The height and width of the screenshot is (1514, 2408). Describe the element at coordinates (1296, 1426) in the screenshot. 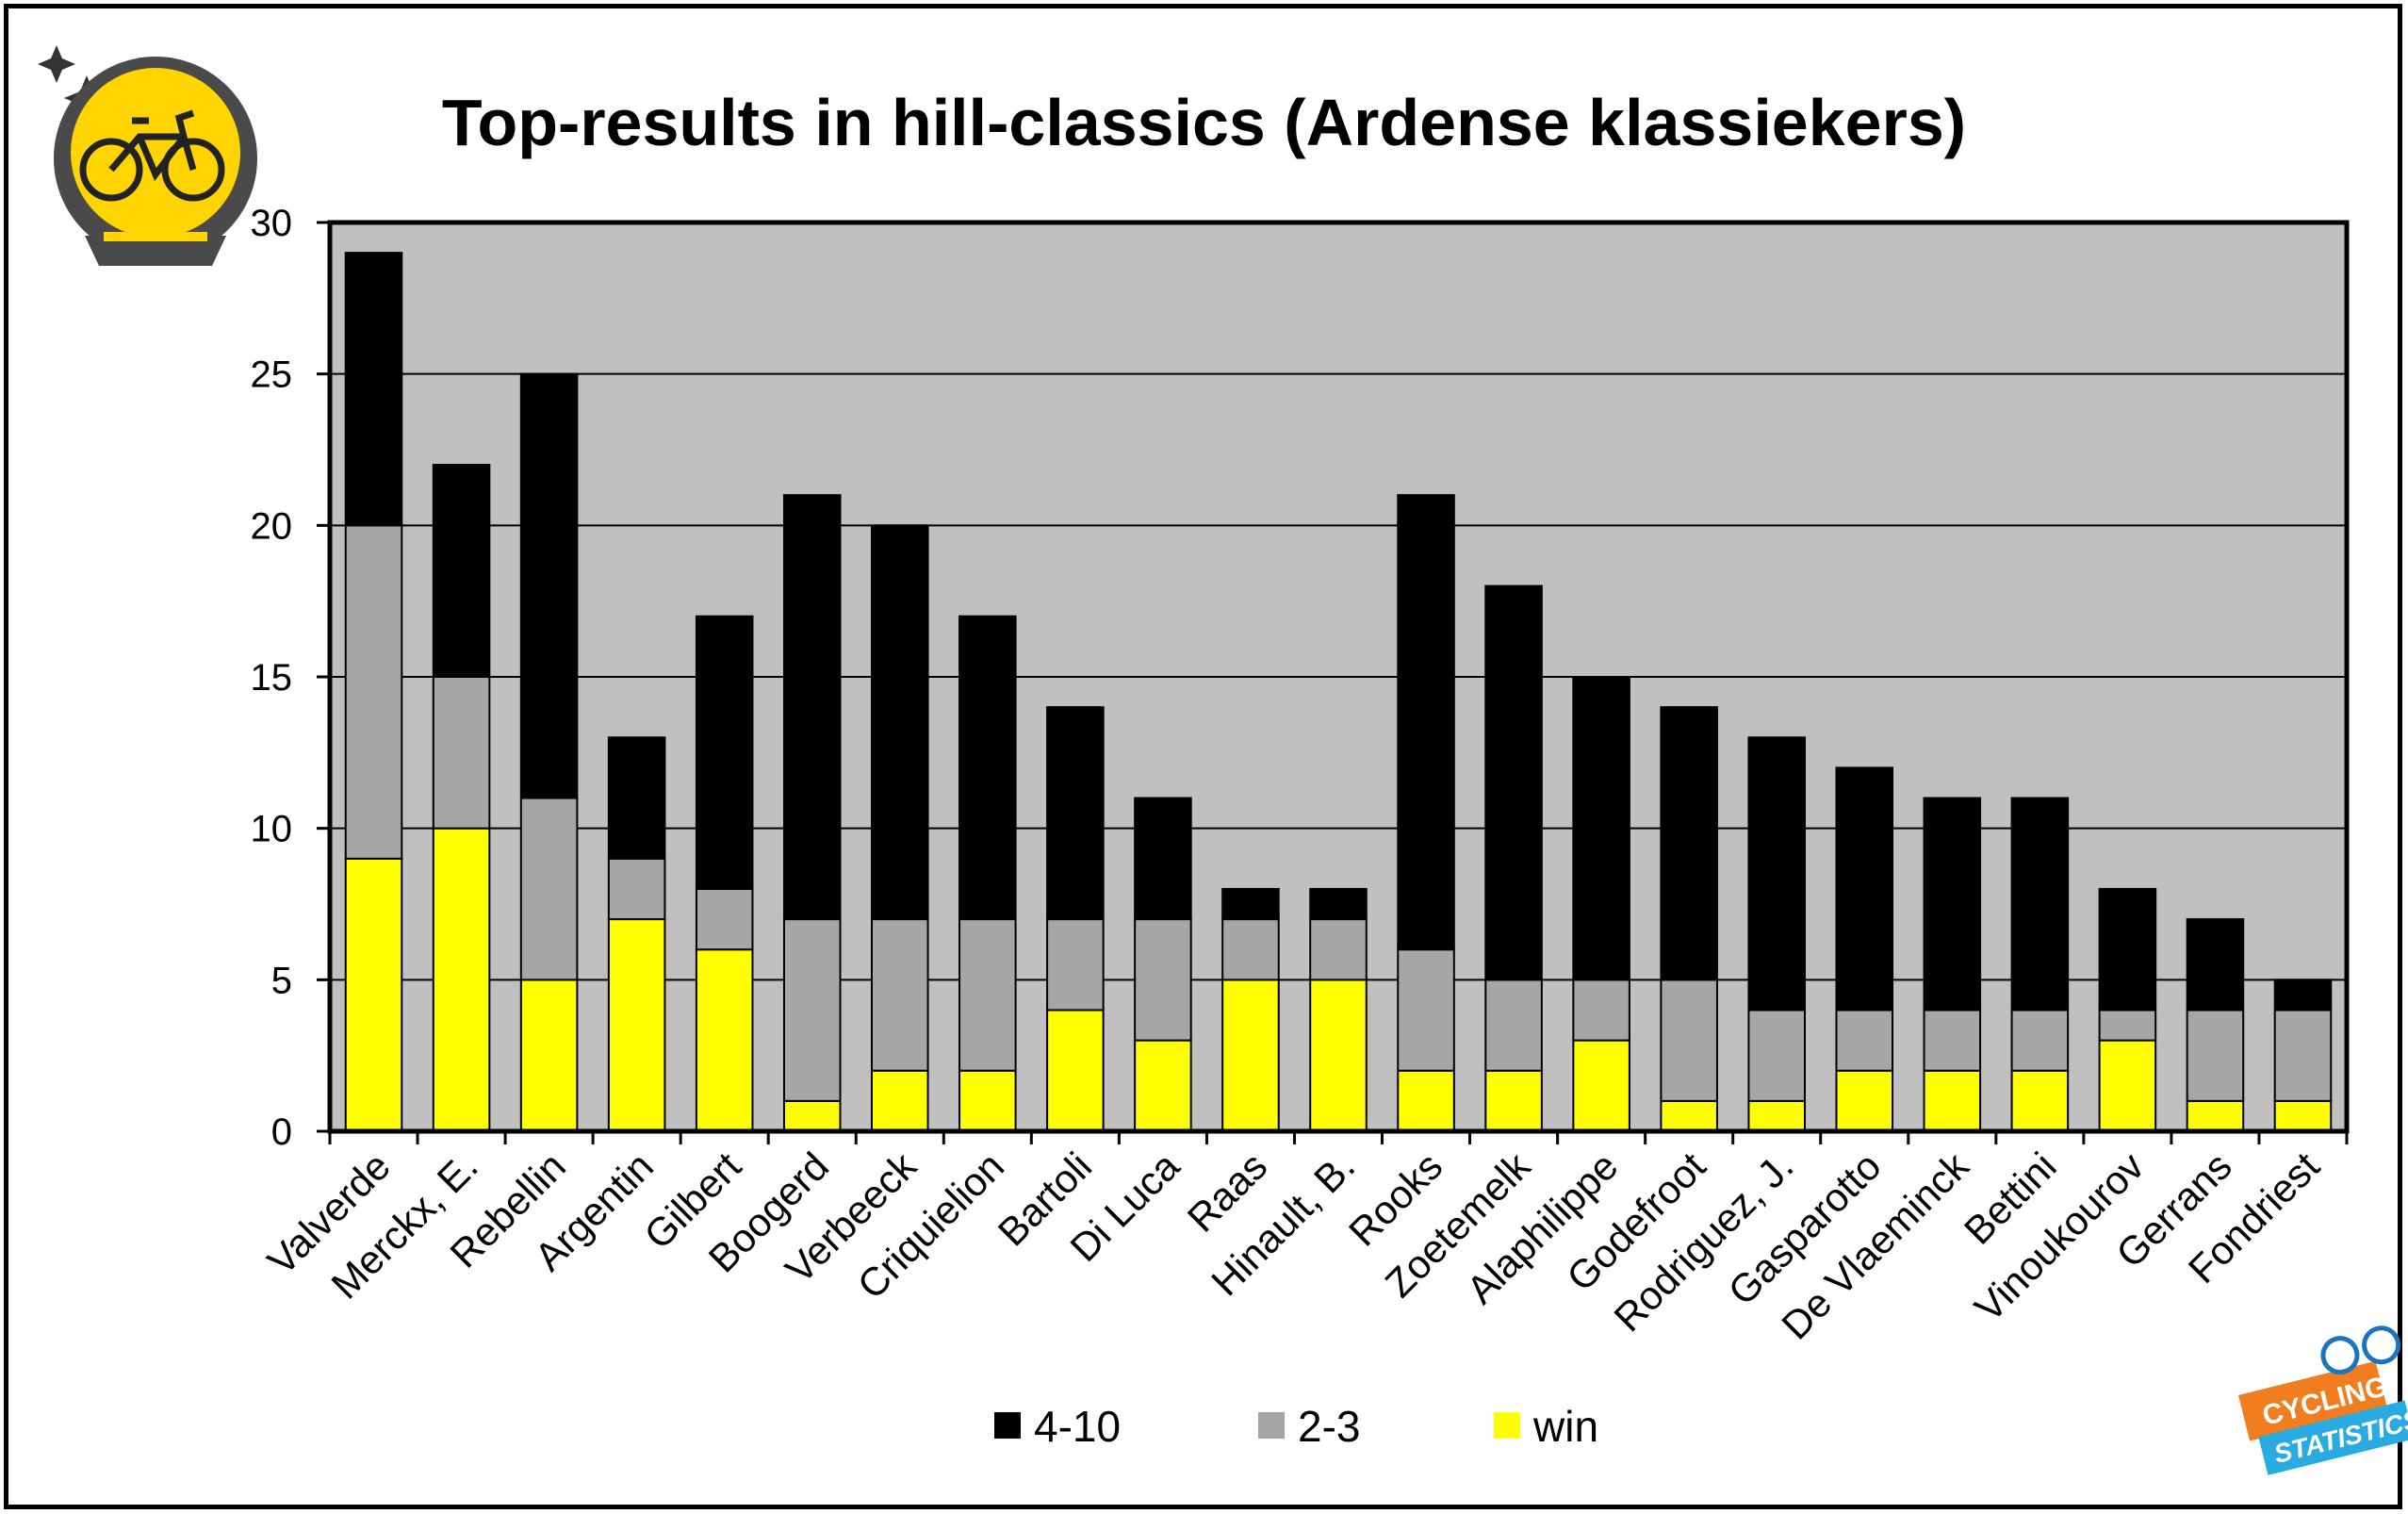

I see `legend: 4-10 2-3 win` at that location.